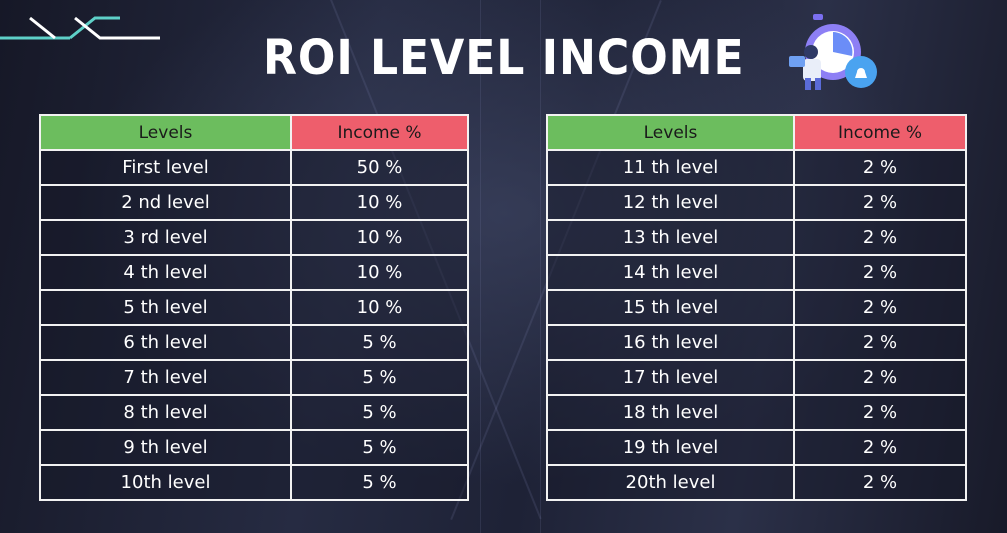  Describe the element at coordinates (165, 342) in the screenshot. I see `level-cell: 6 th level` at that location.